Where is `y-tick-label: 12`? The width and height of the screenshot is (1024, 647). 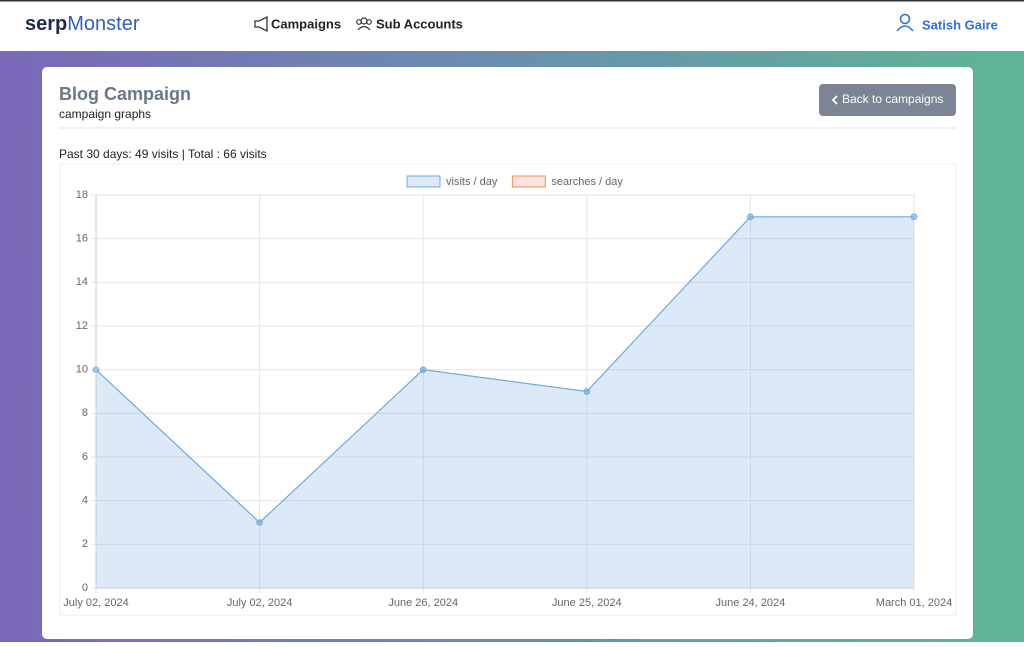
y-tick-label: 12 is located at coordinates (82, 326).